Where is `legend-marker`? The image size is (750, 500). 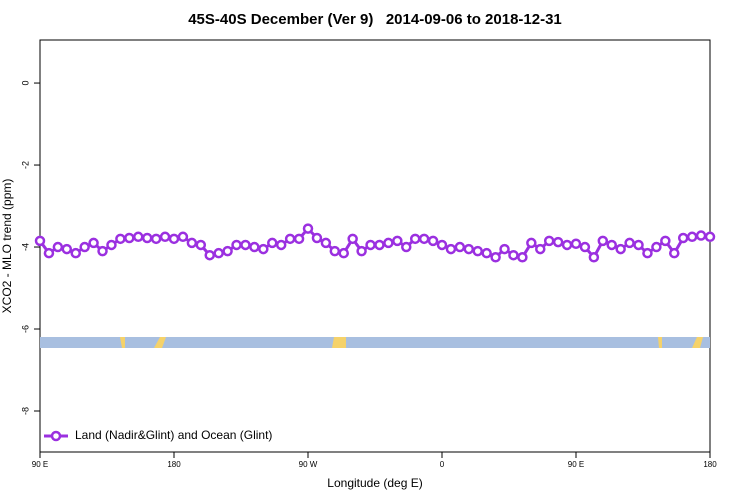
legend-marker is located at coordinates (56, 436).